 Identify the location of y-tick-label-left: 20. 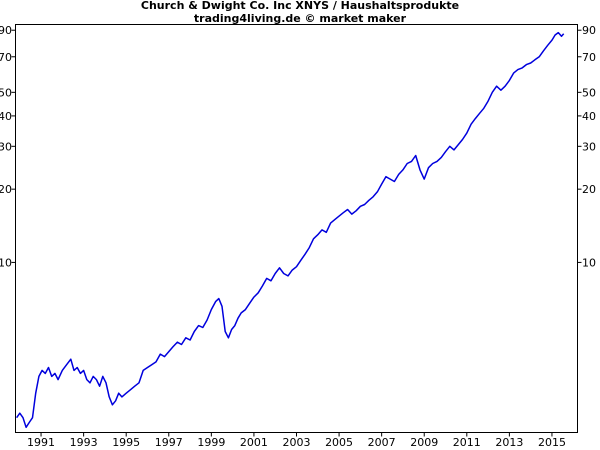
(6, 189).